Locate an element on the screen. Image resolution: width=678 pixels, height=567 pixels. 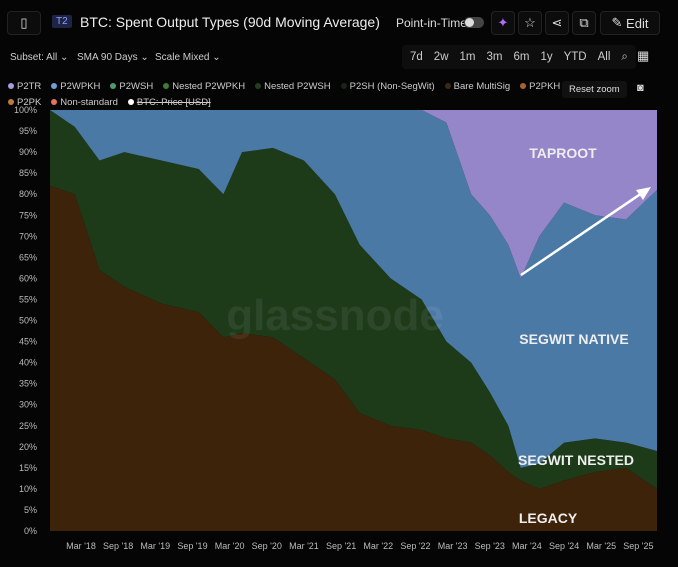
range-1m: 1m is located at coordinates (467, 57).